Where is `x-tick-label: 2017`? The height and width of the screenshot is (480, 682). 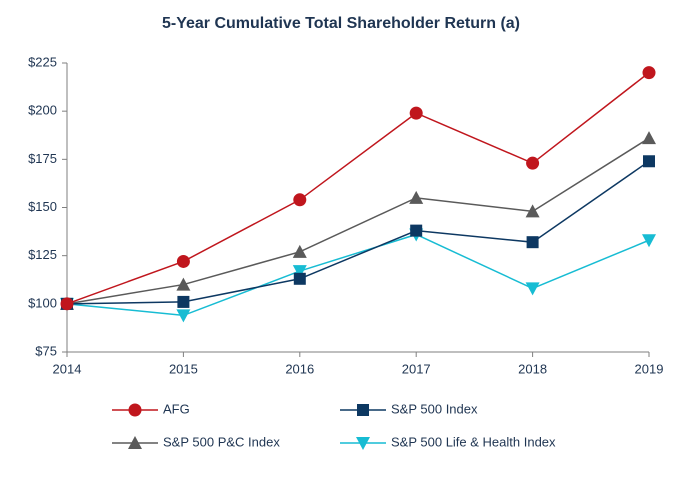
x-tick-label: 2017 is located at coordinates (416, 368).